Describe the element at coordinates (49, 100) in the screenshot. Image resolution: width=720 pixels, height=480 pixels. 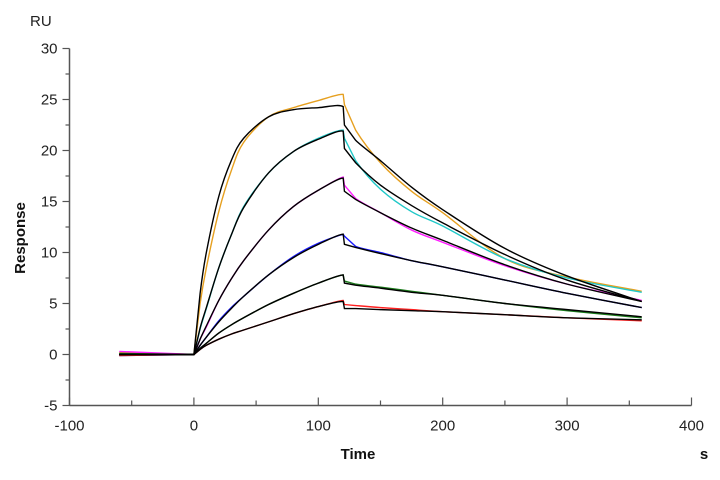
I see `y-tick-label: 25` at that location.